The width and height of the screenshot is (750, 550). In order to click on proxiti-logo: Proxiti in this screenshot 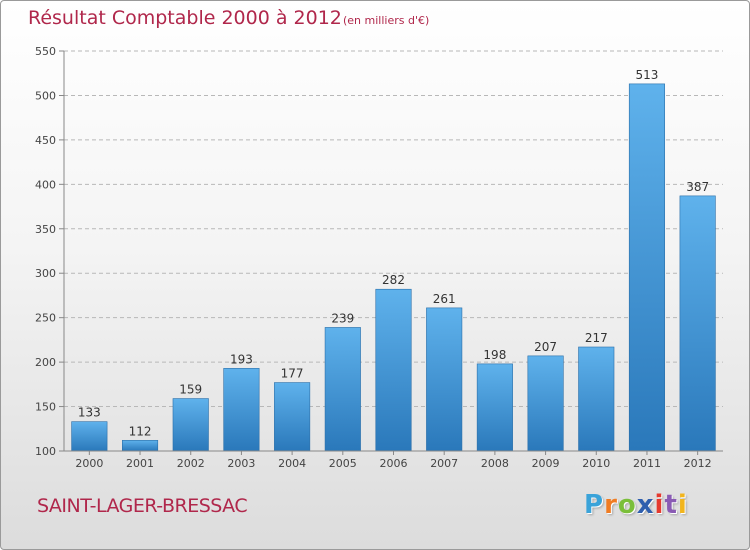, I will do `click(636, 505)`.